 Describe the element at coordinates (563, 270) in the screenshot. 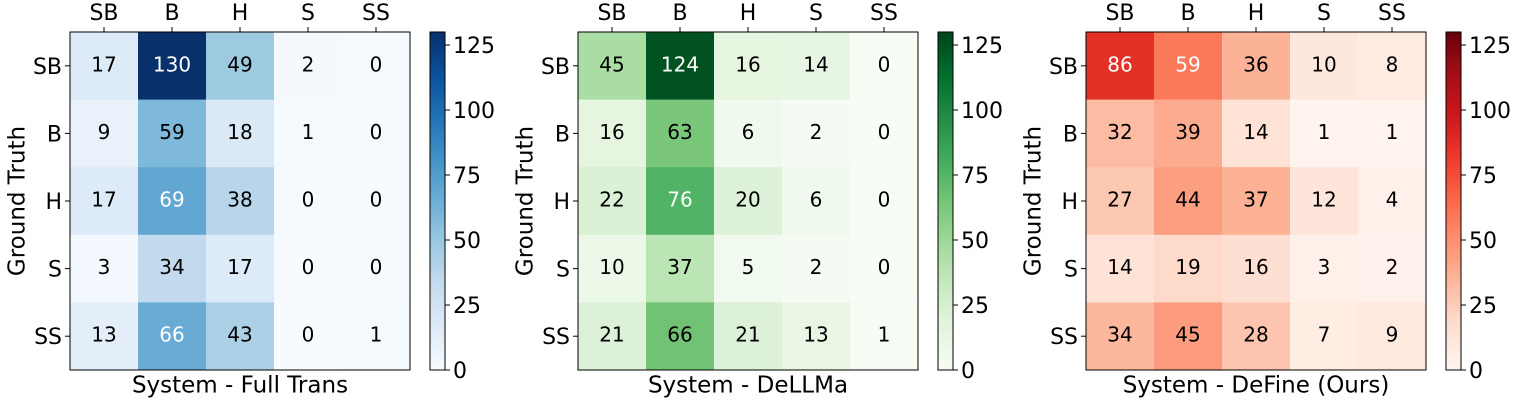

I see `y-tick-label: S` at that location.